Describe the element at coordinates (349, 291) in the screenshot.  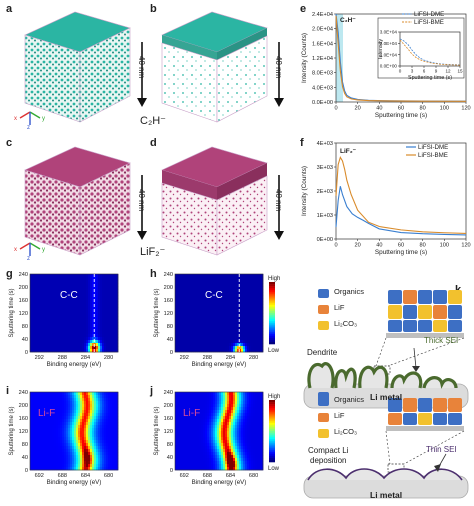
I see `legend-k-organics: Organics` at that location.